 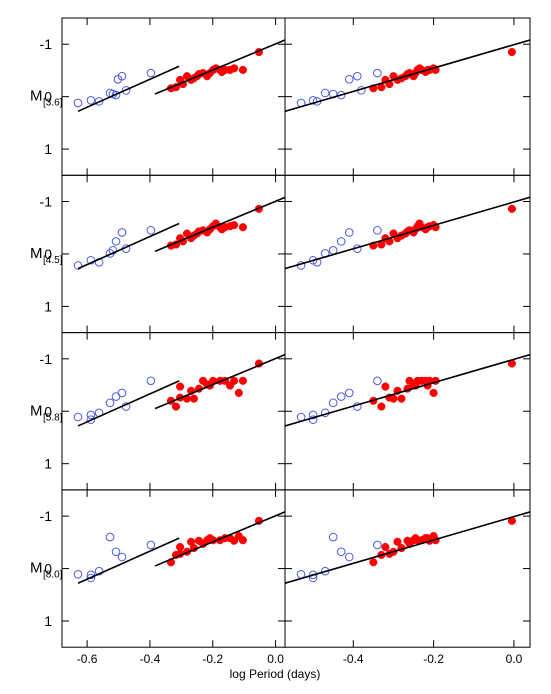 What do you see at coordinates (53, 260) in the screenshot?
I see `y-axis-label-subscript: [4.5]` at bounding box center [53, 260].